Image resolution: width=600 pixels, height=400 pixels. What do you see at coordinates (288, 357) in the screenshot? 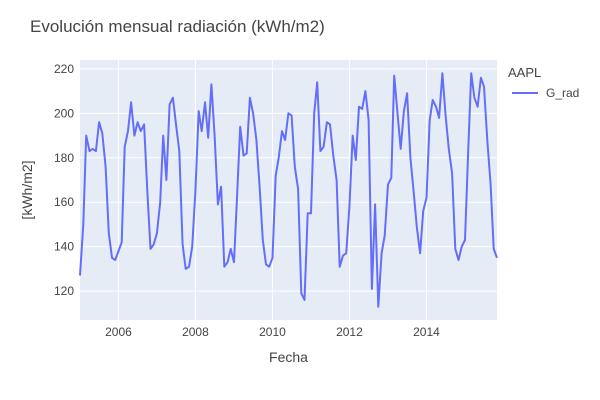
I see `x-axis-title: Fecha` at bounding box center [288, 357].